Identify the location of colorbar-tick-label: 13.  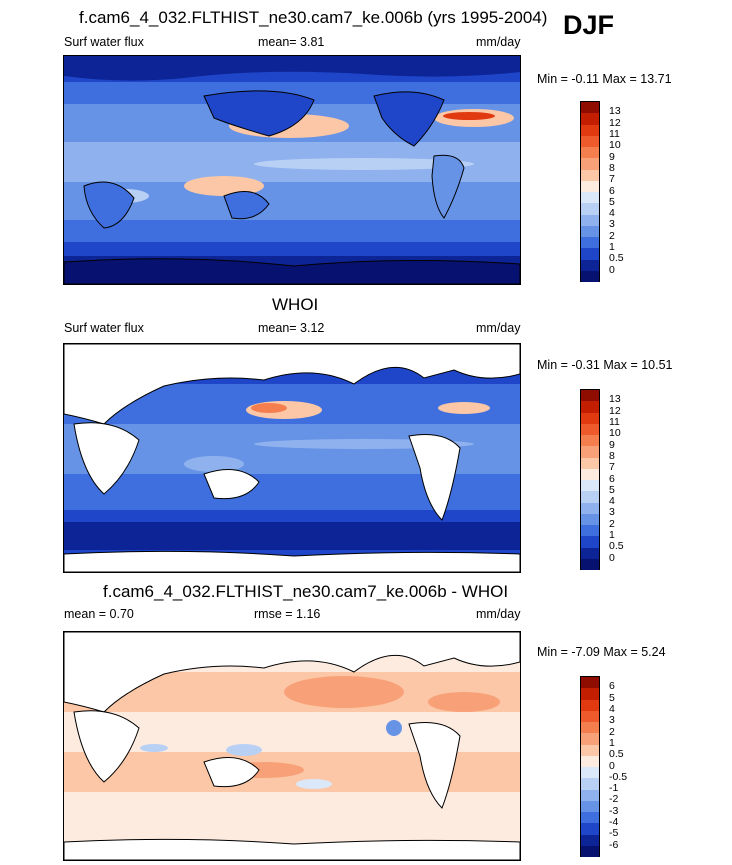
(615, 111).